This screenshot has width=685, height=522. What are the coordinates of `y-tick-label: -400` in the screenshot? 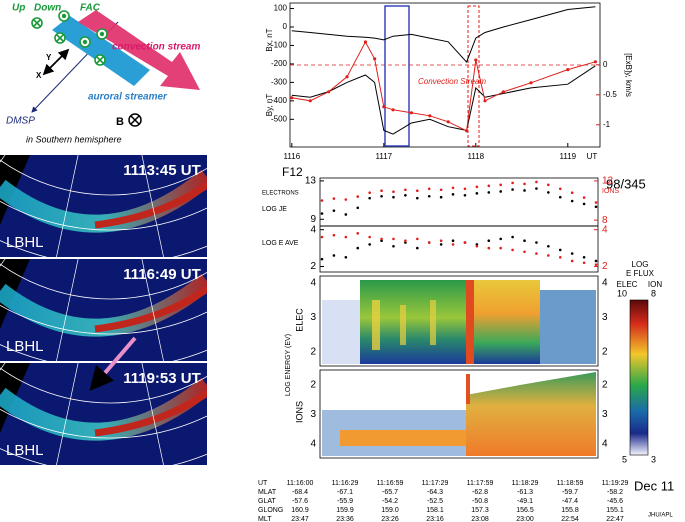 It's located at (279, 100).